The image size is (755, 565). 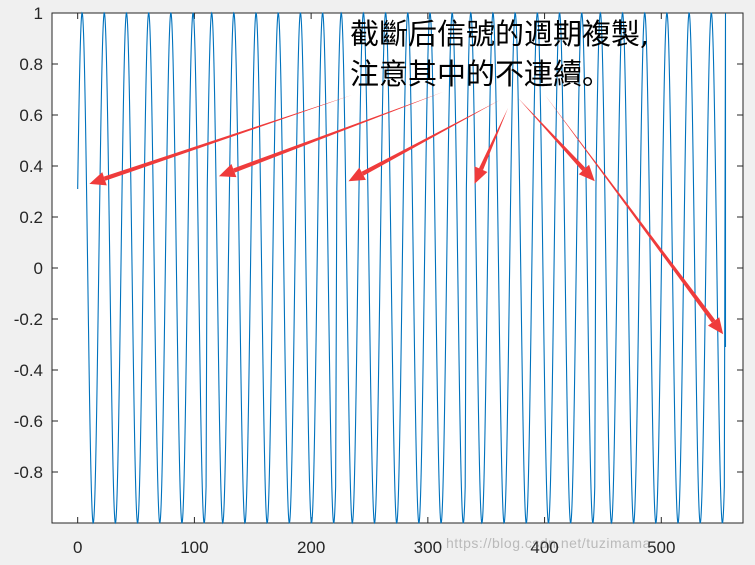 What do you see at coordinates (28, 472) in the screenshot?
I see `y-tick-label: -0.8` at bounding box center [28, 472].